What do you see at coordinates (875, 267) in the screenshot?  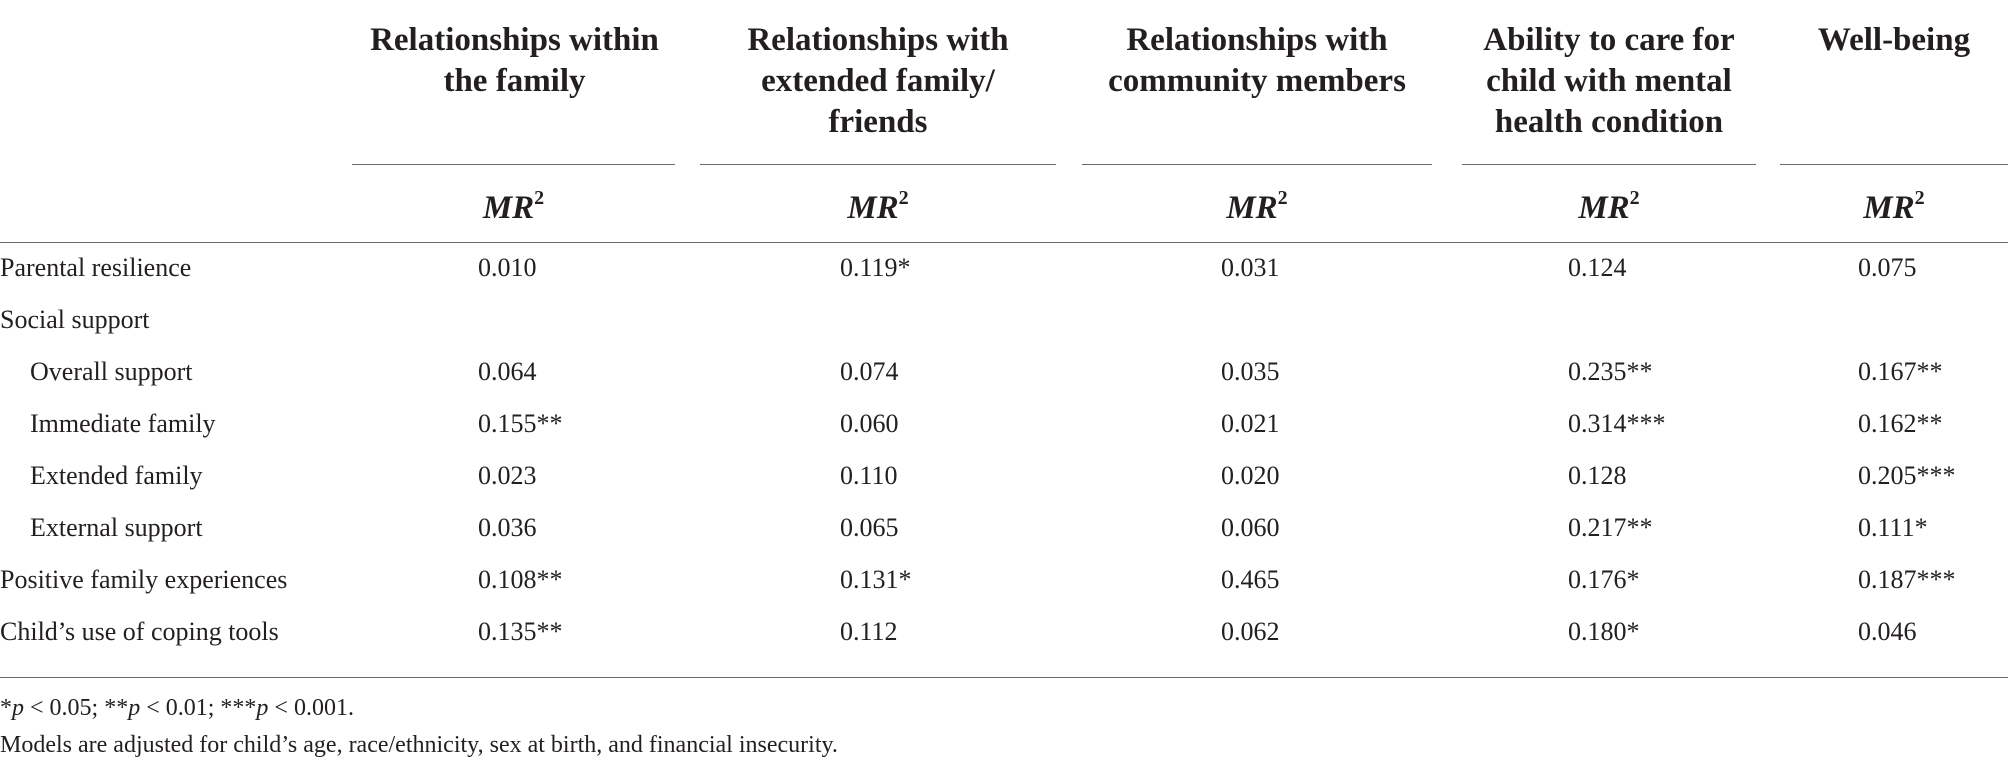 I see `table-cell: 0.119*` at bounding box center [875, 267].